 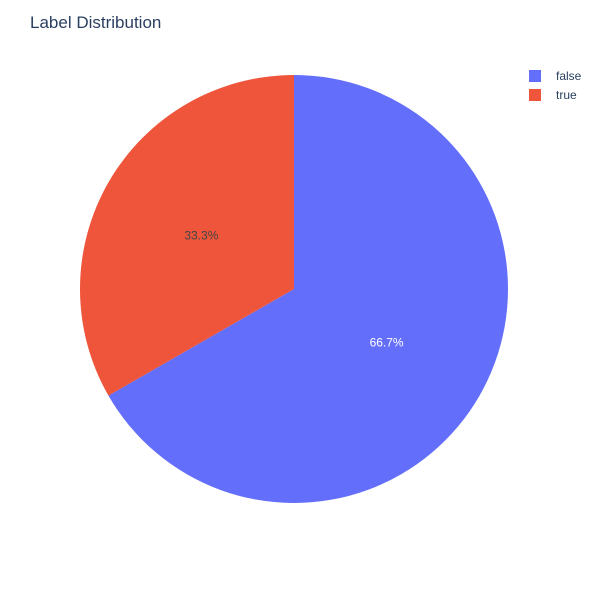 I want to click on legend: false true, so click(x=555, y=85).